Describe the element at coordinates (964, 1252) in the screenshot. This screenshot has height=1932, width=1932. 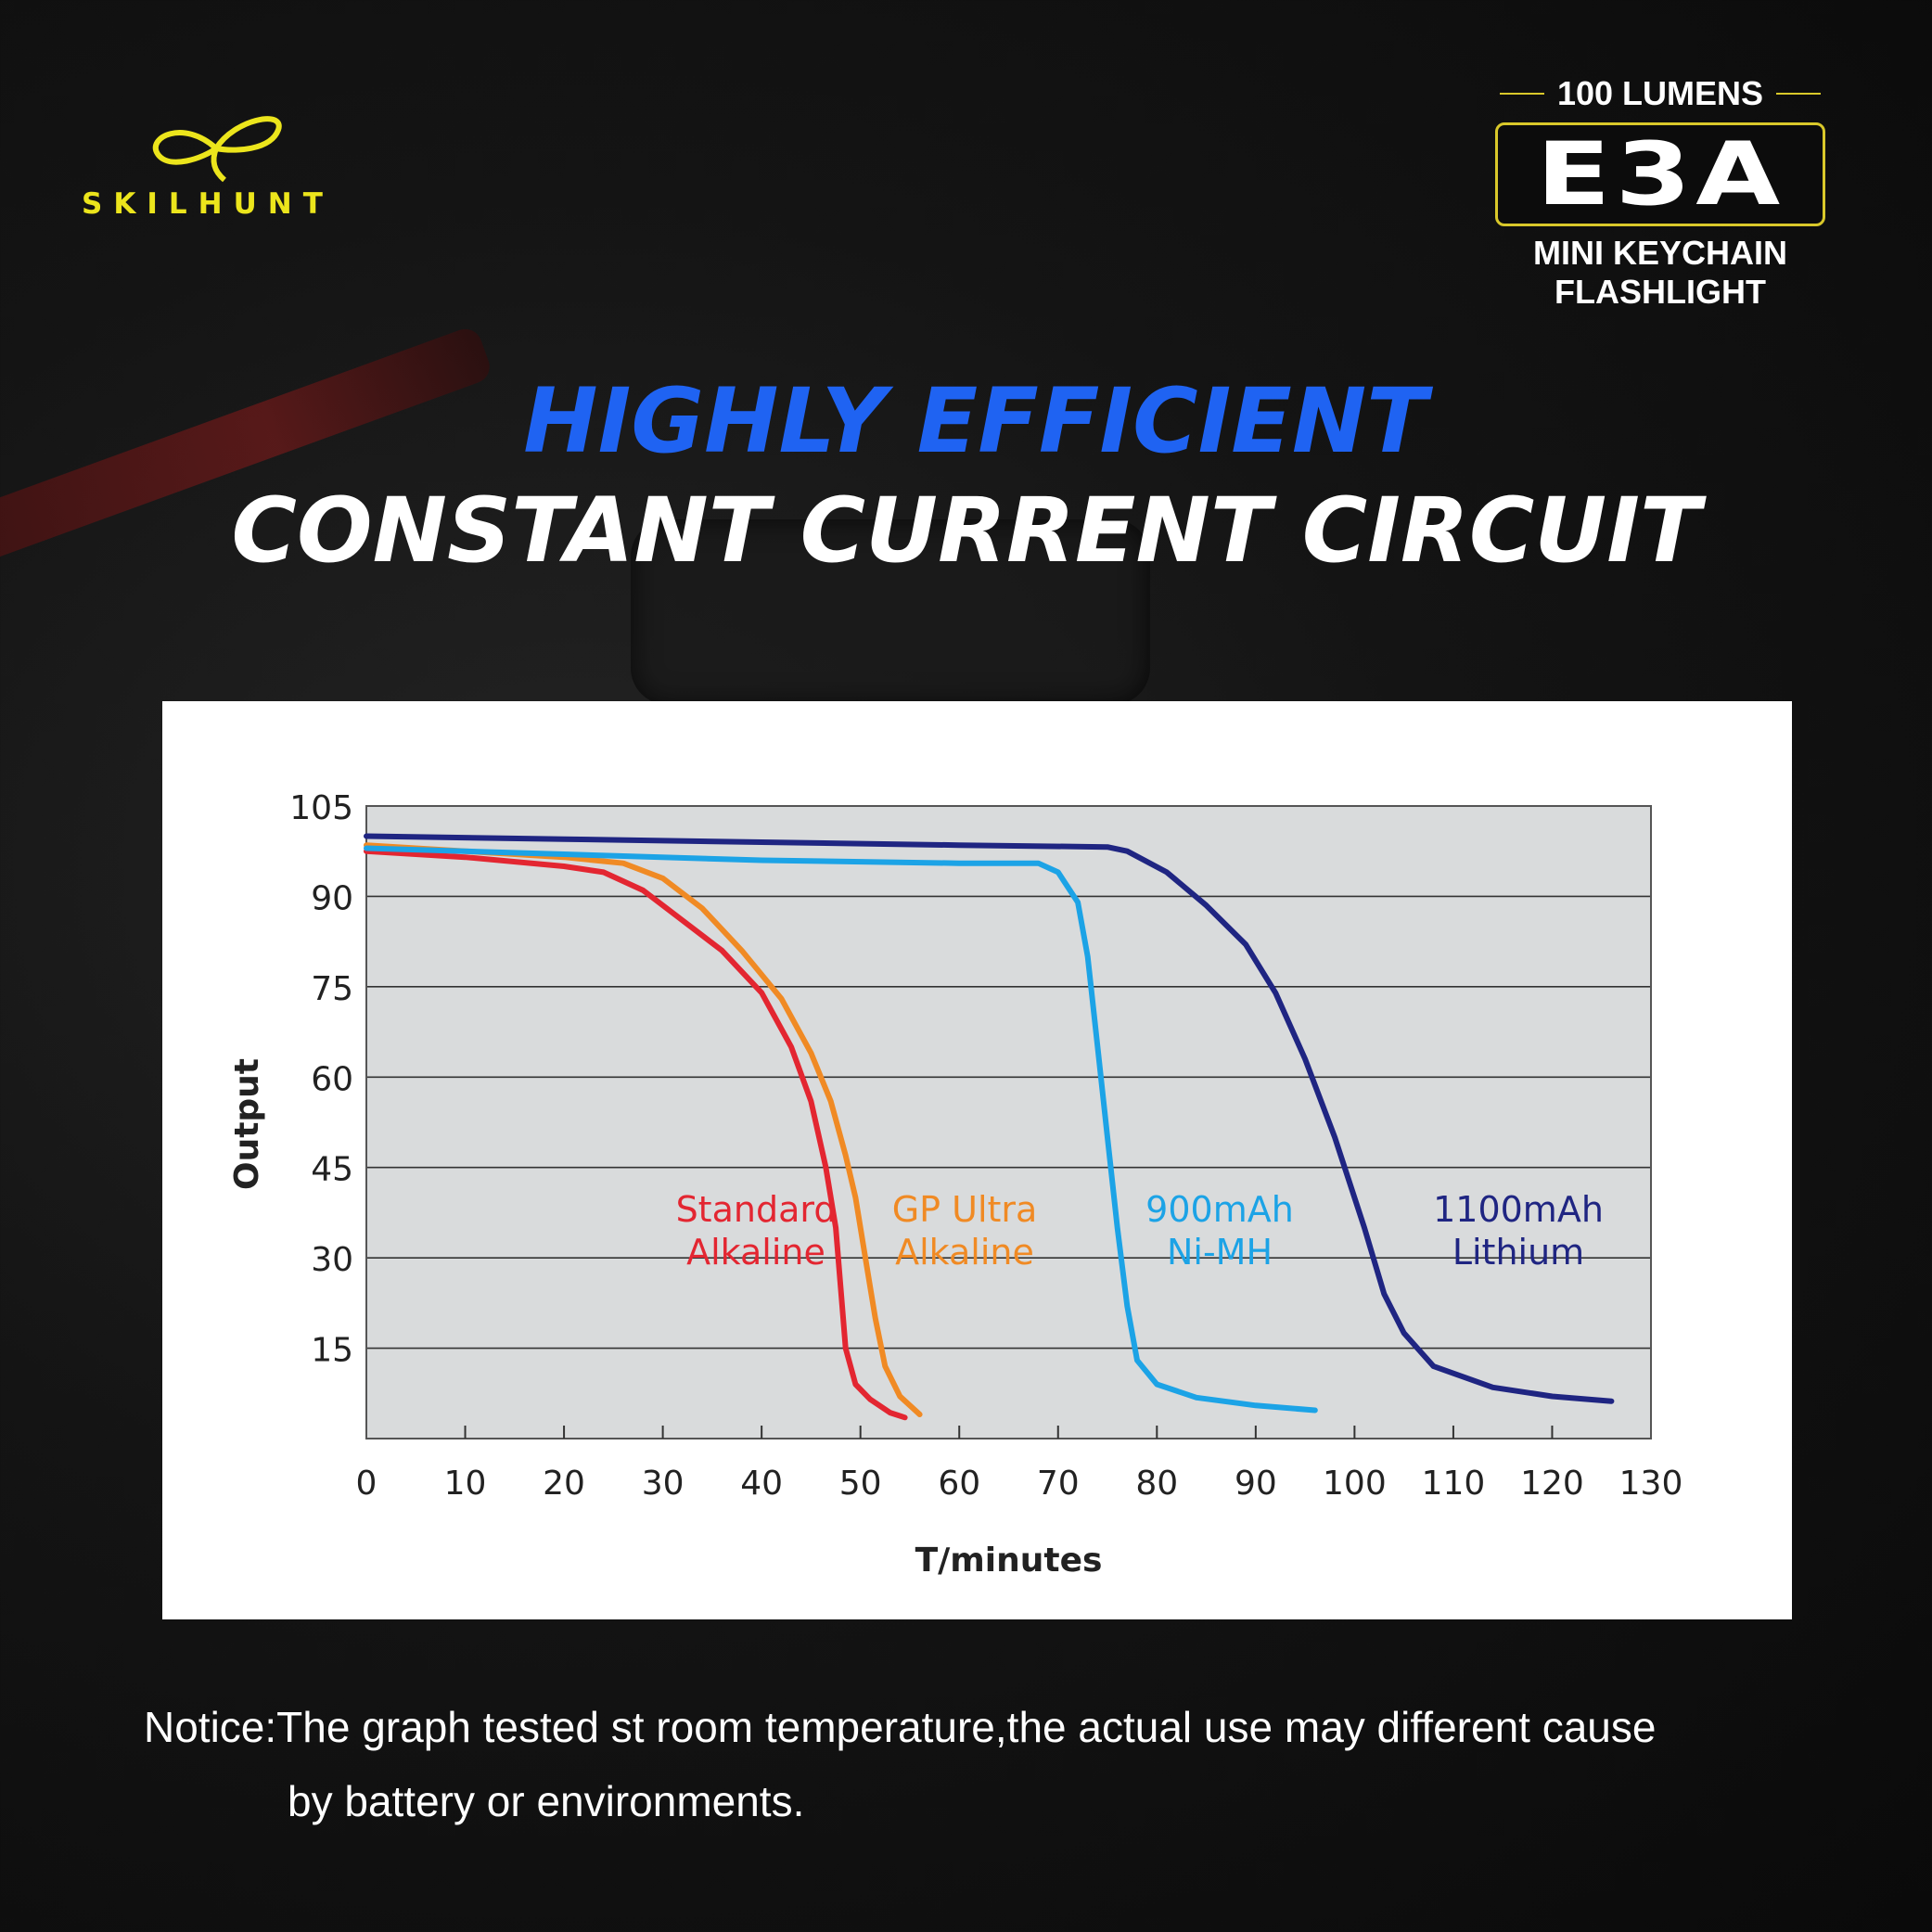
I see `series-label-1: Alkaline` at that location.